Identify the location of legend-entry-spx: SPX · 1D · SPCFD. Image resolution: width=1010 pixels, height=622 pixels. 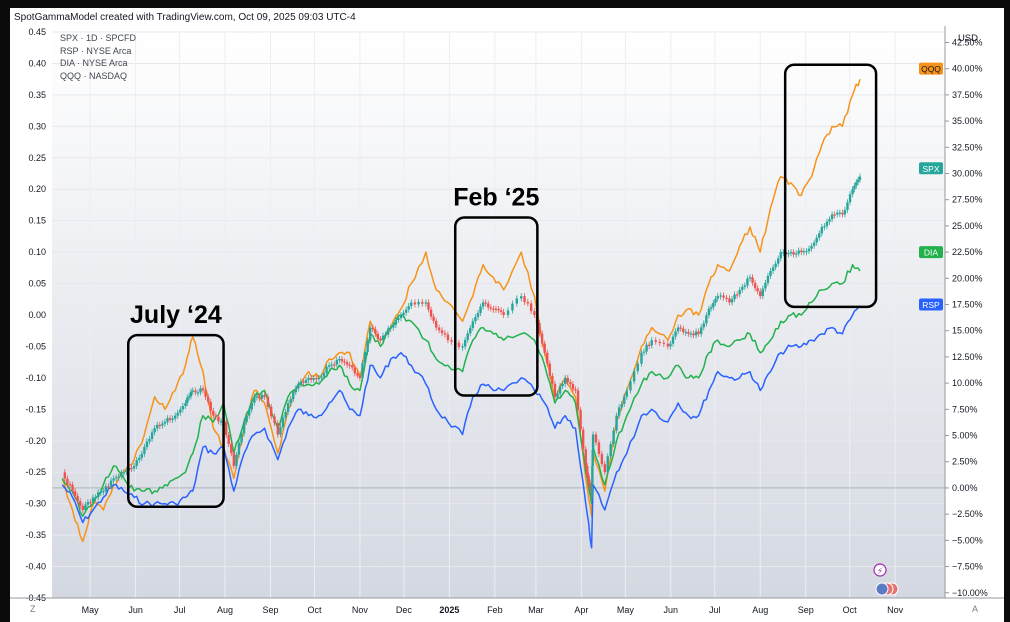
(98, 38).